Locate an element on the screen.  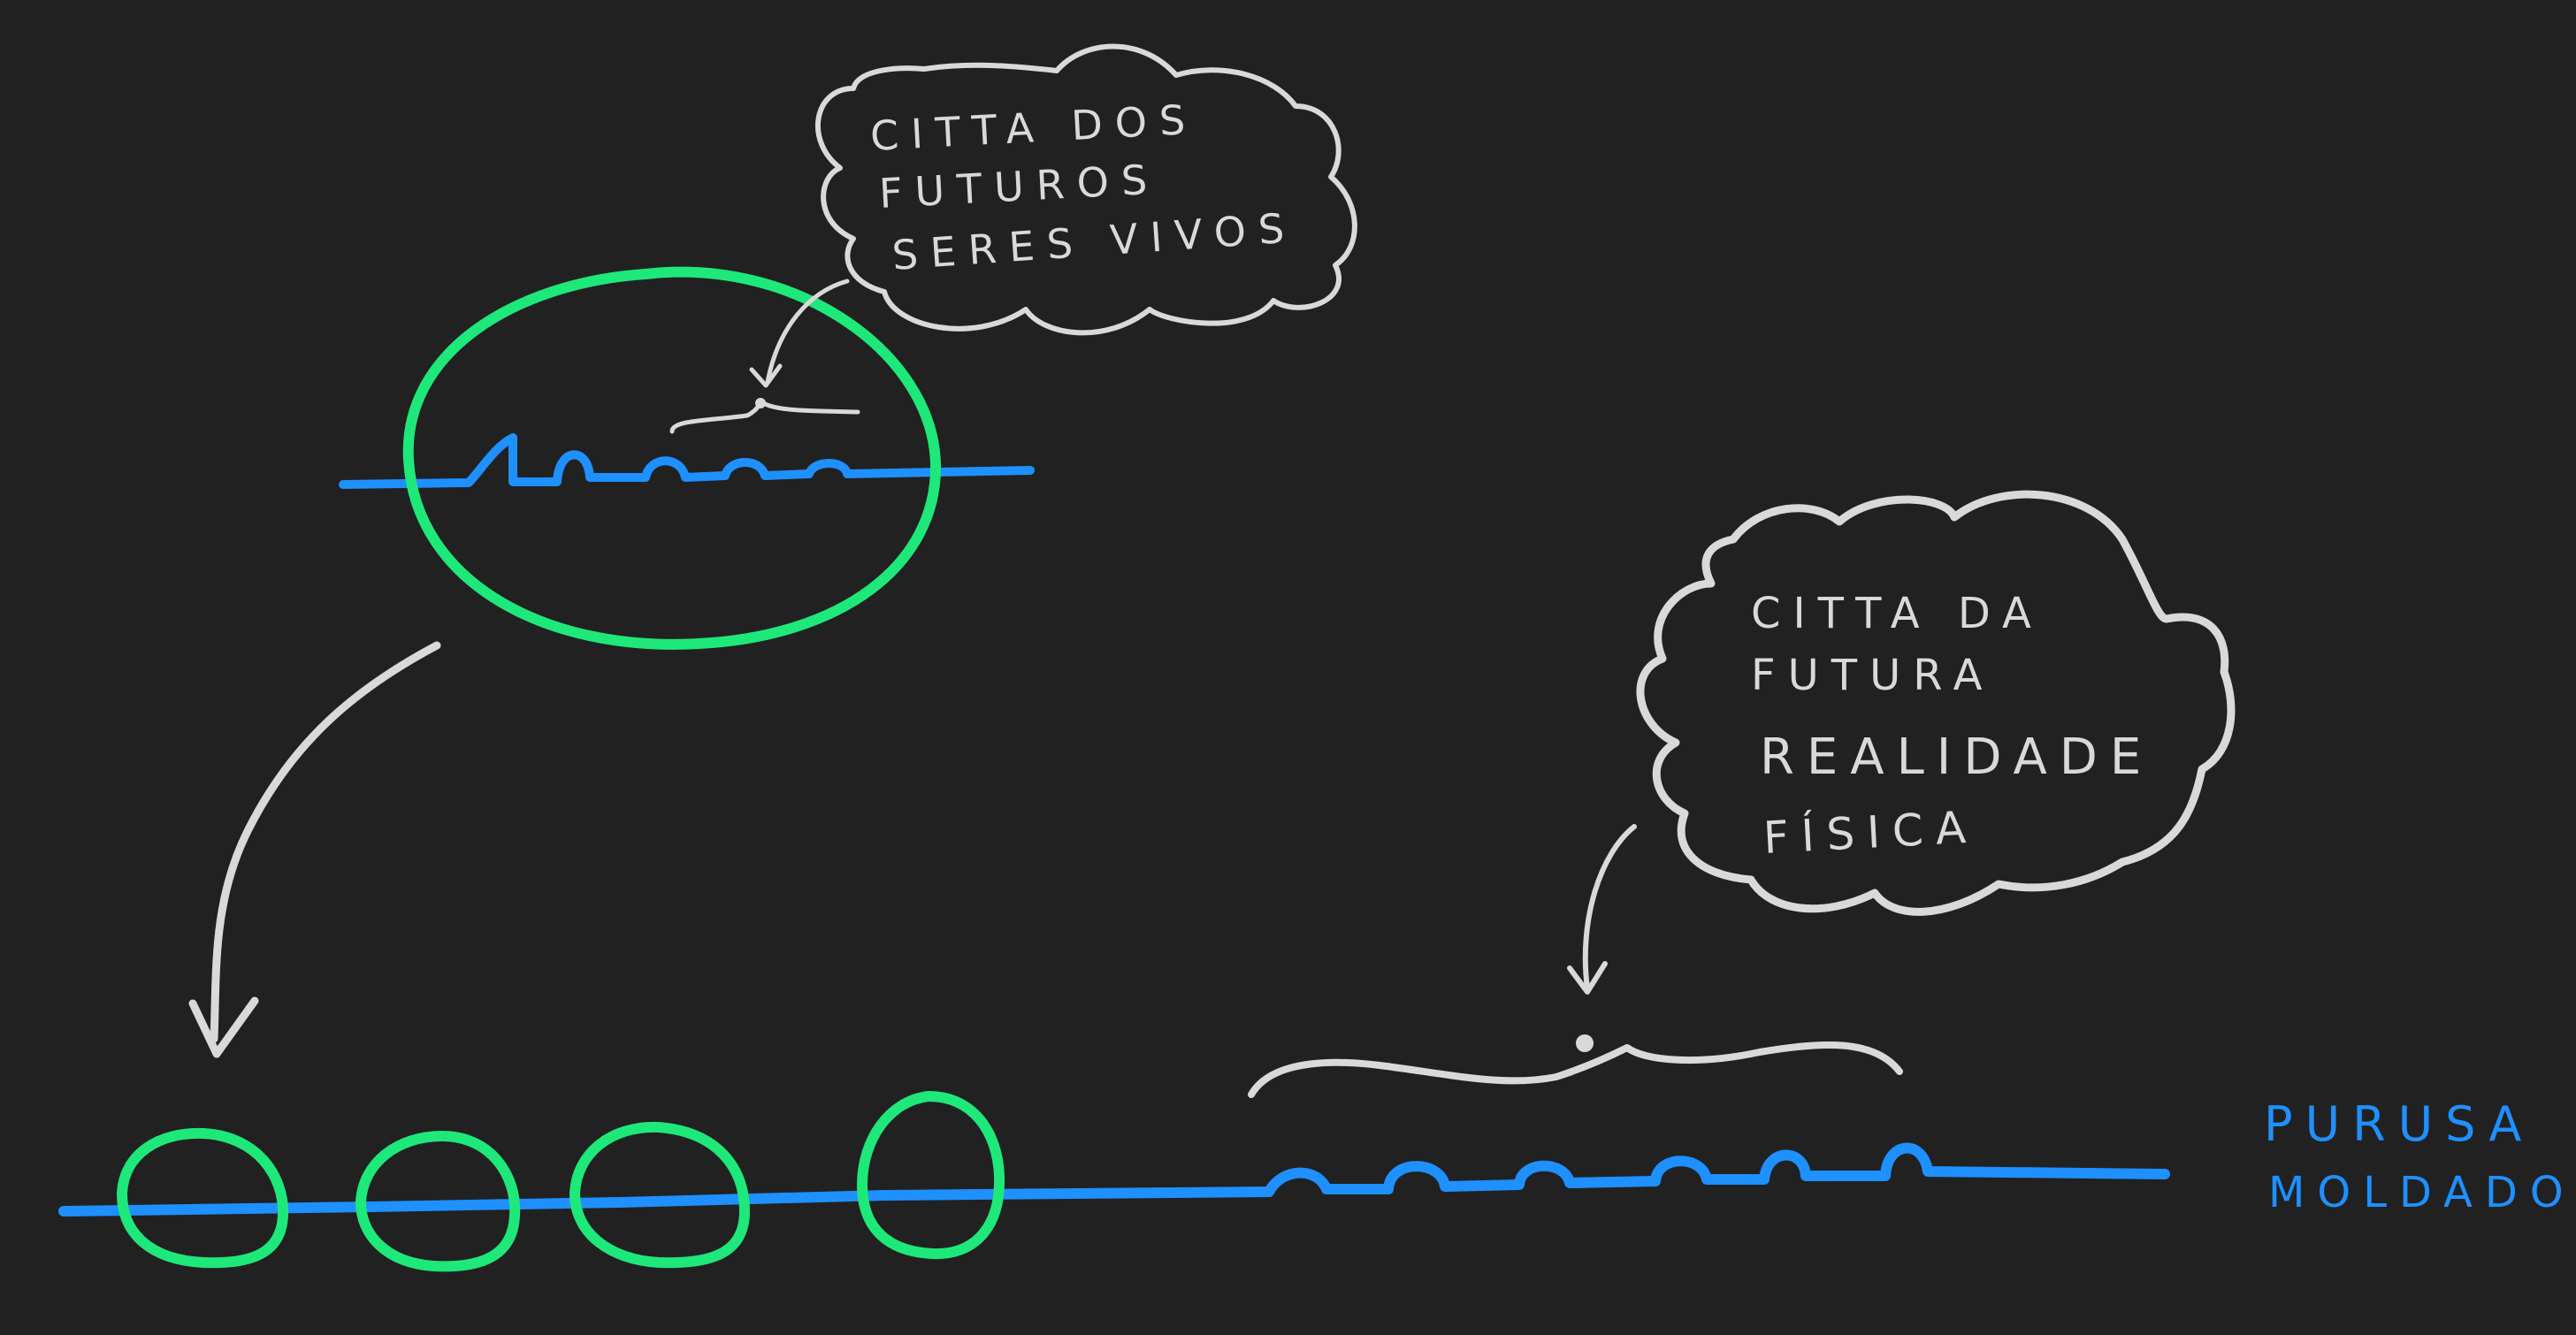
top-cloud-outline is located at coordinates (1086, 189).